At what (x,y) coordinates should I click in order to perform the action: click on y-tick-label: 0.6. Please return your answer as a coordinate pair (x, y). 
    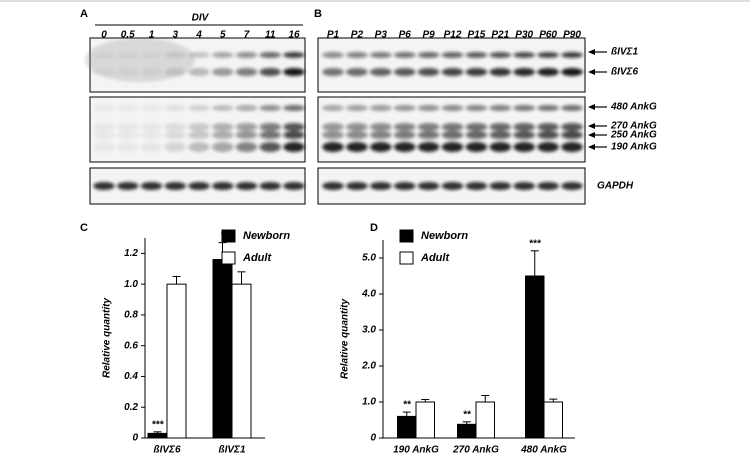
    Looking at the image, I should click on (131, 345).